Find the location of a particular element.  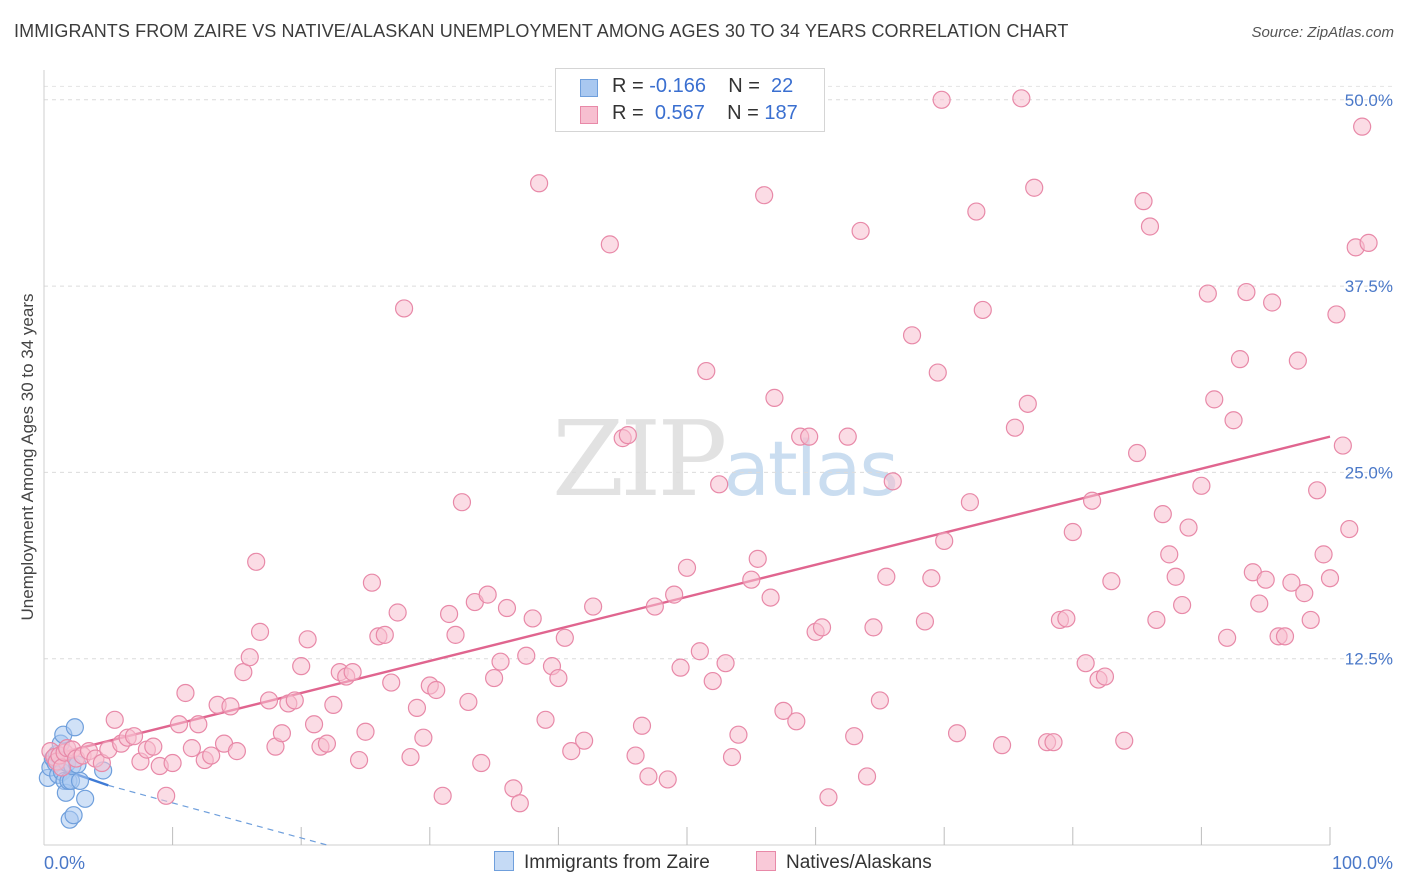

bottom-legend-label-natives: Natives/Alaskans is located at coordinates (859, 862).